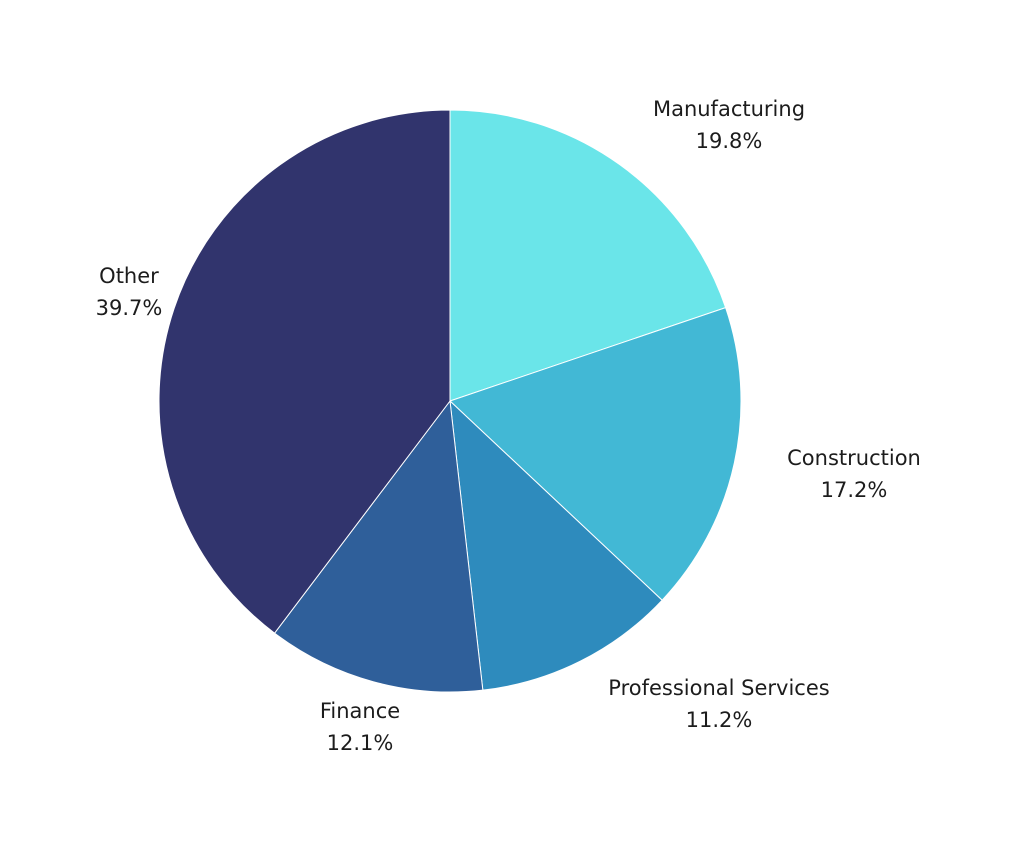  I want to click on slice-label-construction: Construction, so click(854, 458).